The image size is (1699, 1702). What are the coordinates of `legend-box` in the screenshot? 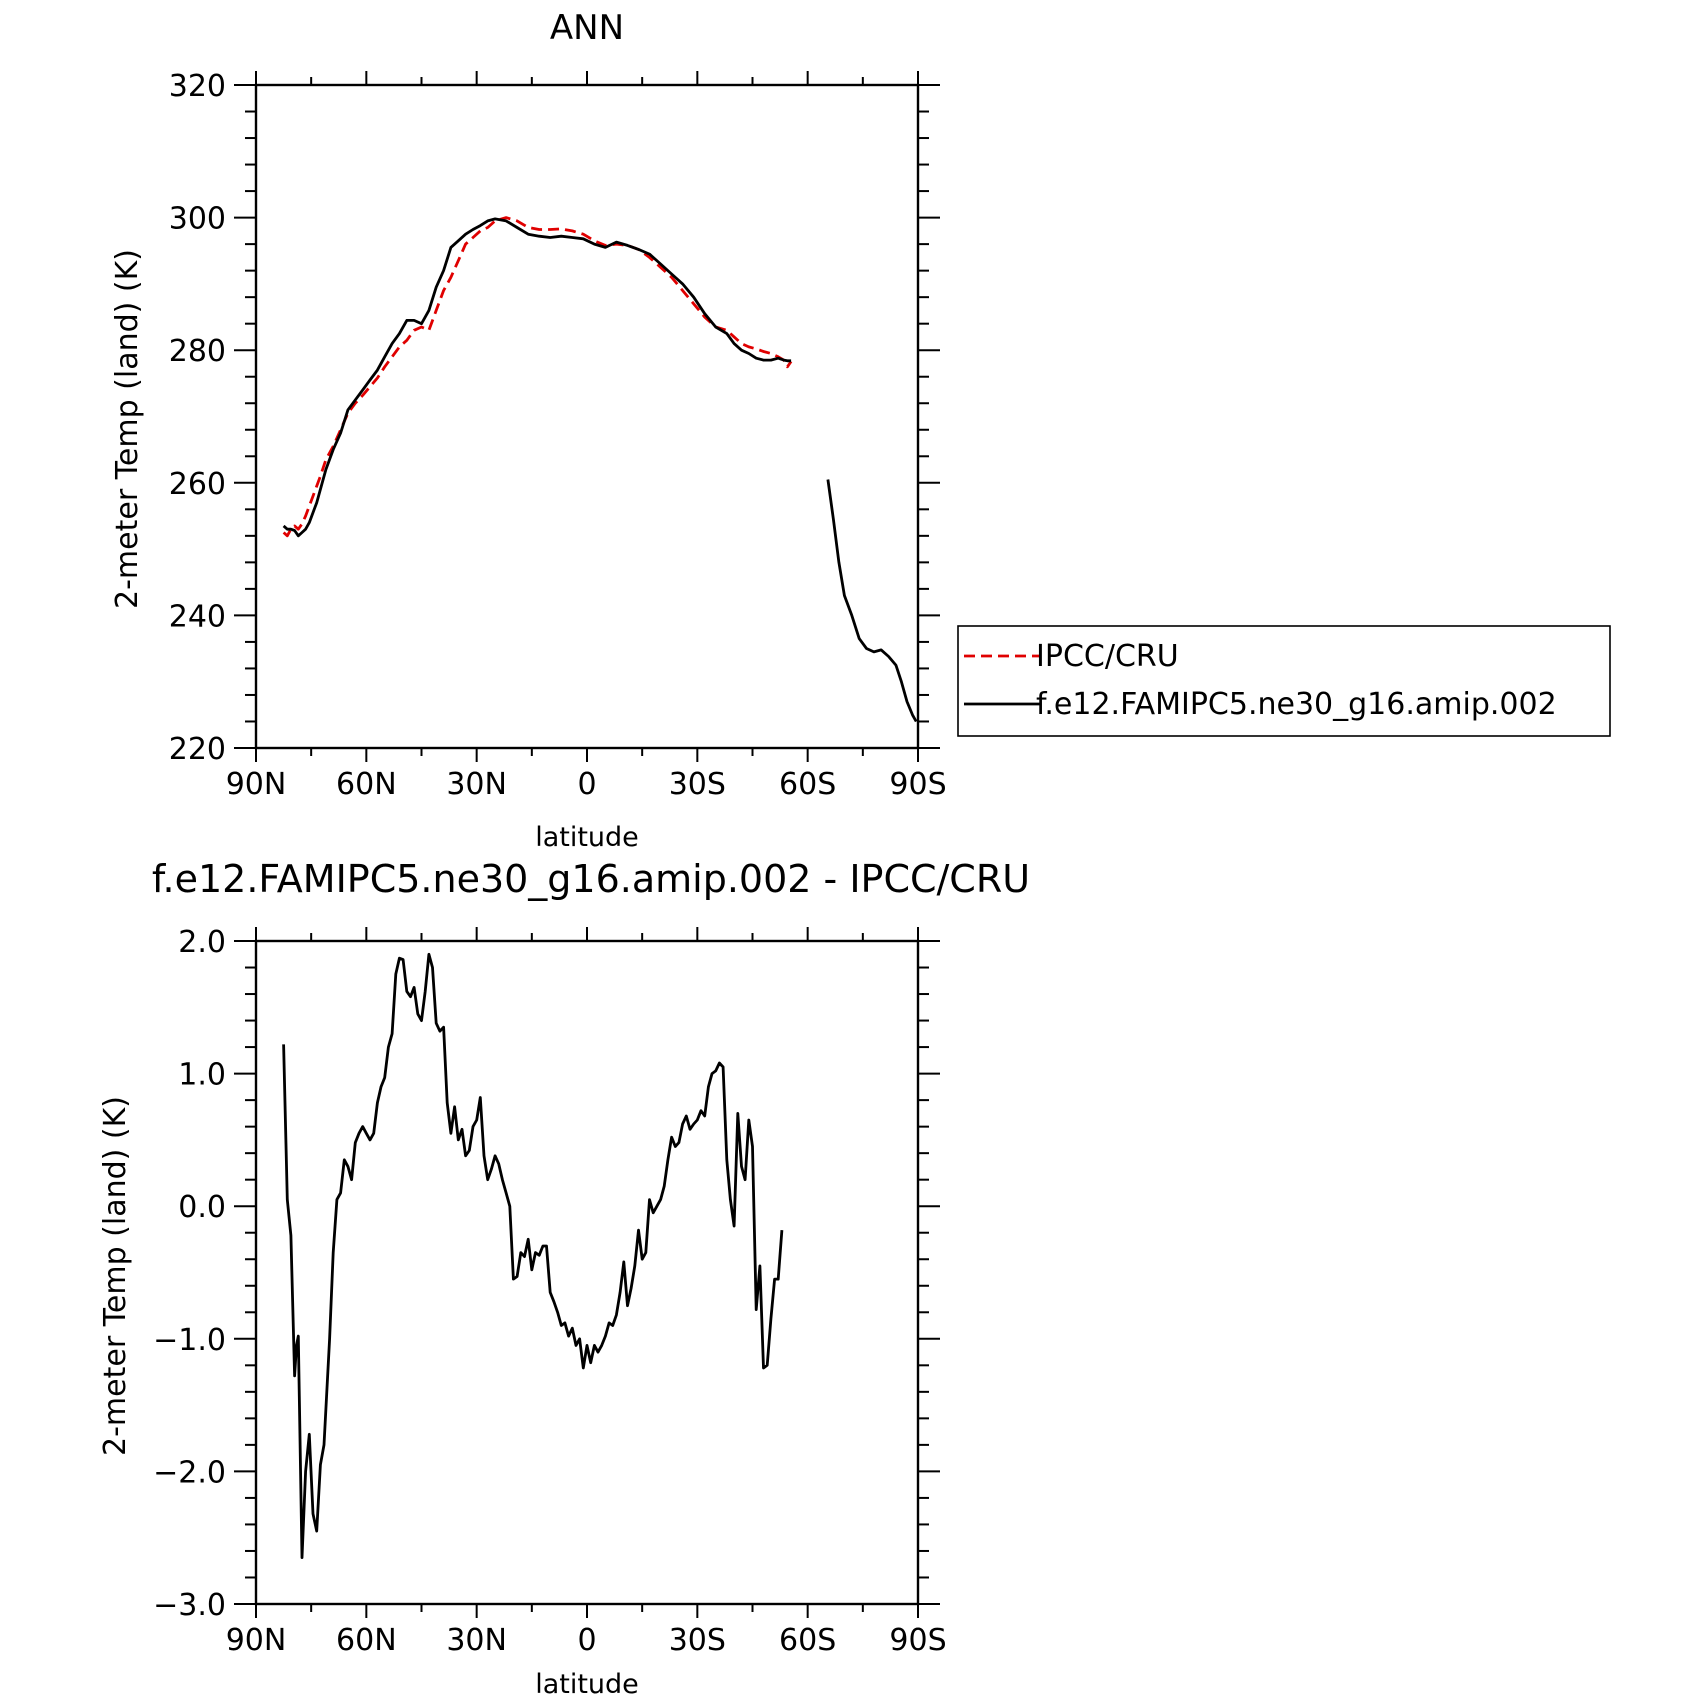 It's located at (1284, 681).